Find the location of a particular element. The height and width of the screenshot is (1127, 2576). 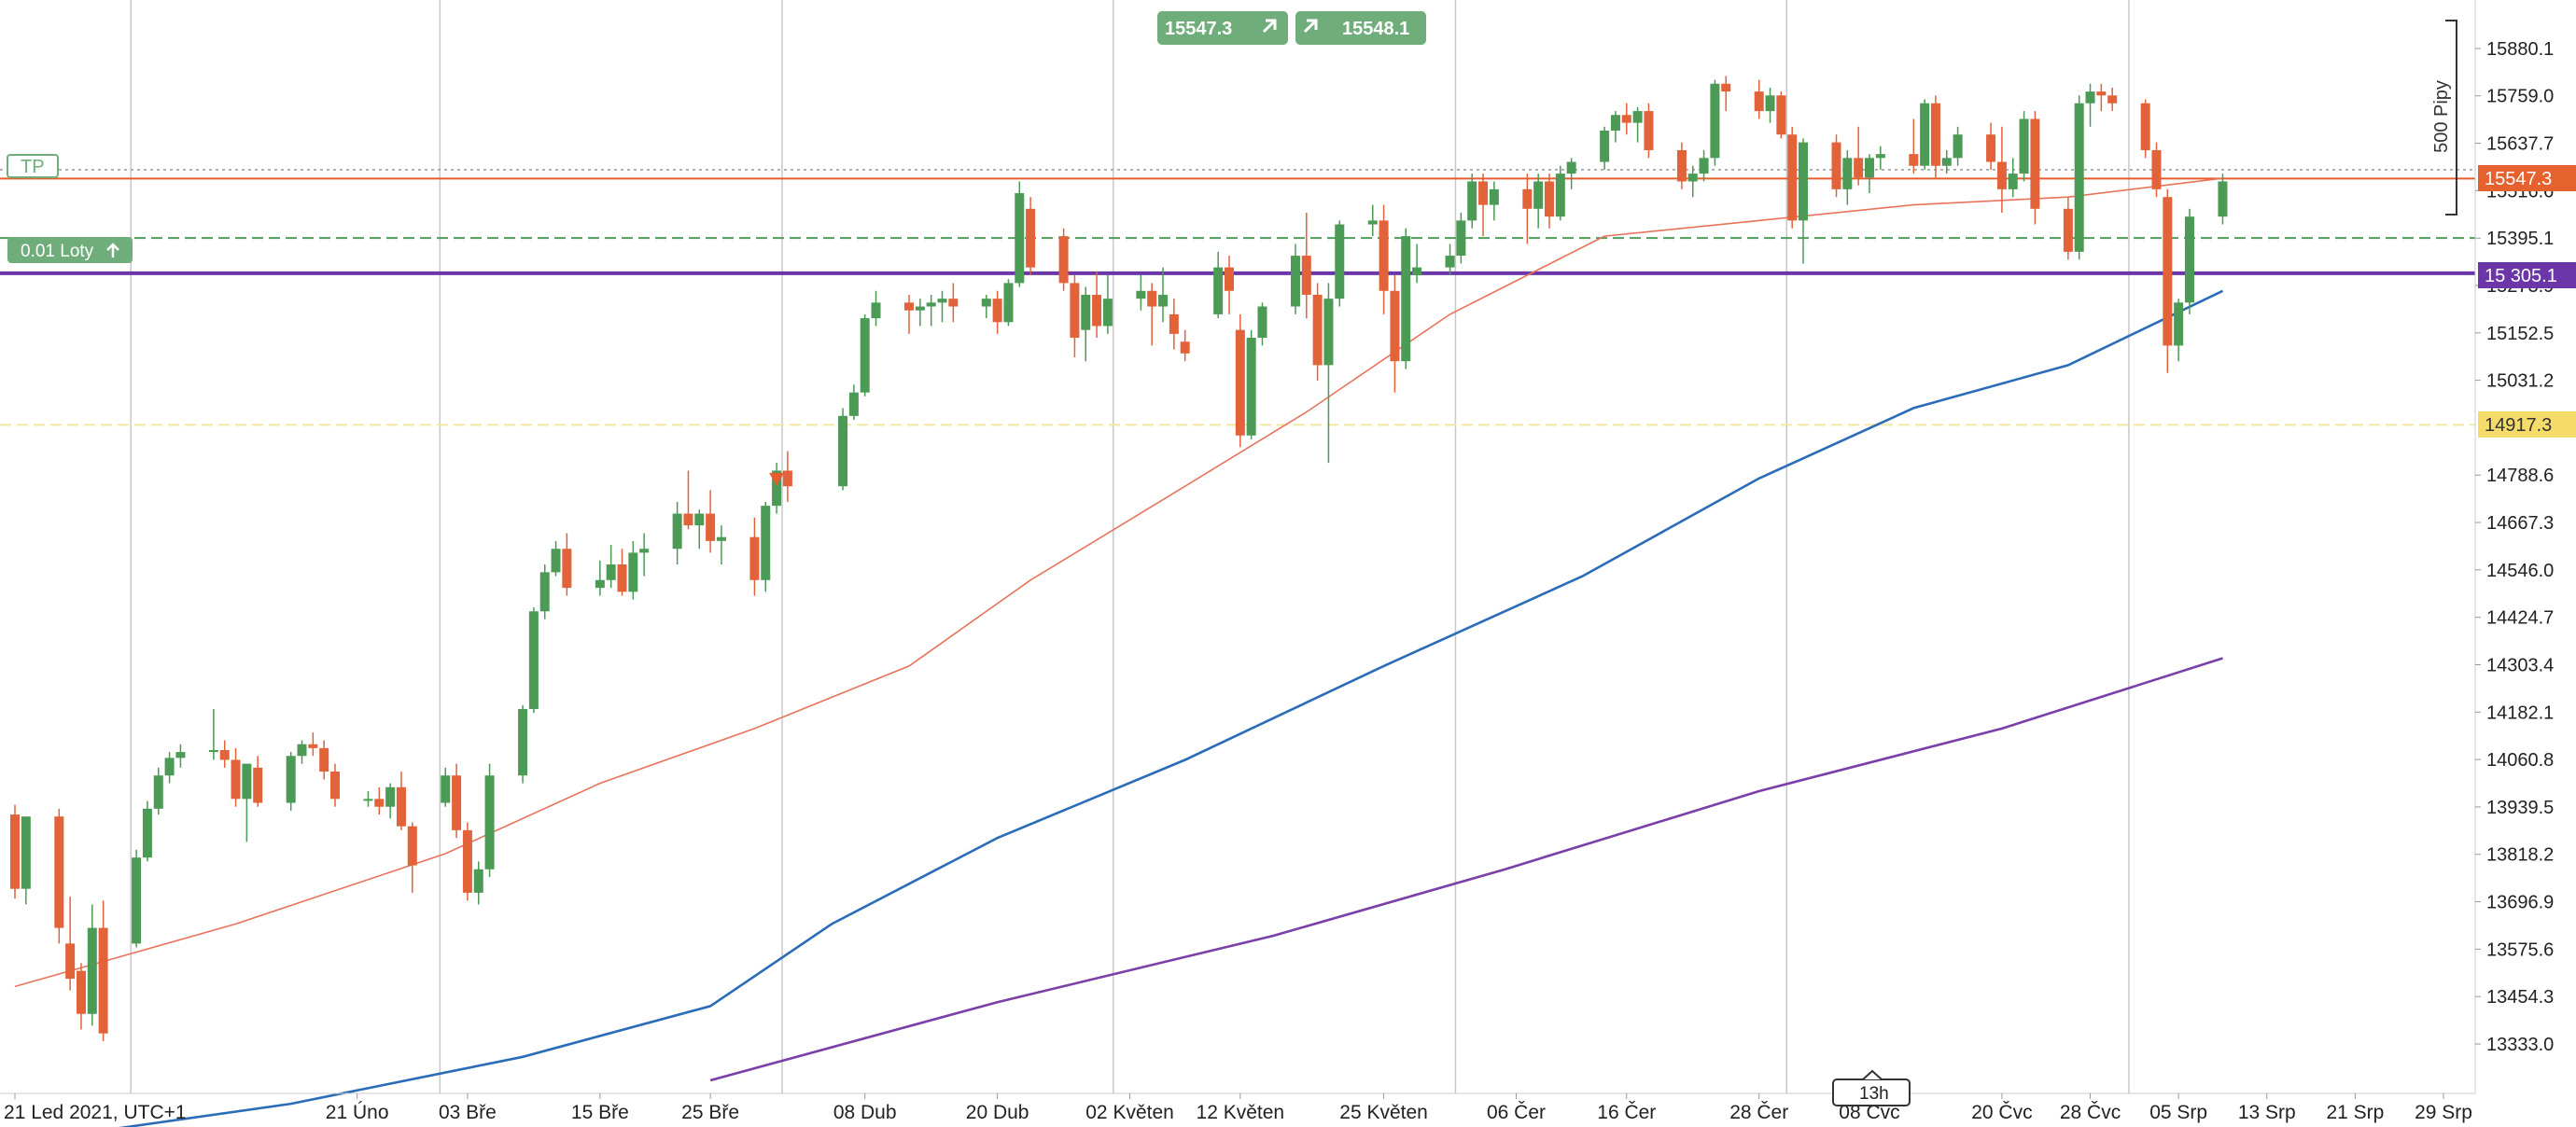

x-tick-label: 16 Čer is located at coordinates (1626, 1112).